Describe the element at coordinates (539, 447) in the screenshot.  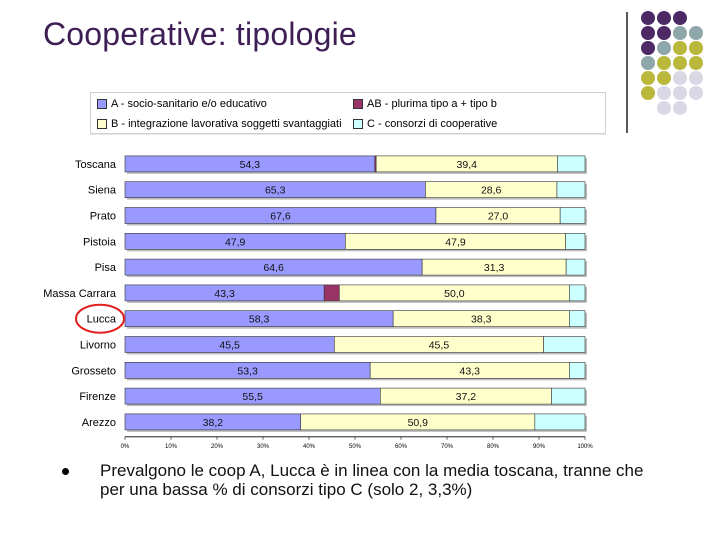
I see `x-tick-label: 90%` at that location.